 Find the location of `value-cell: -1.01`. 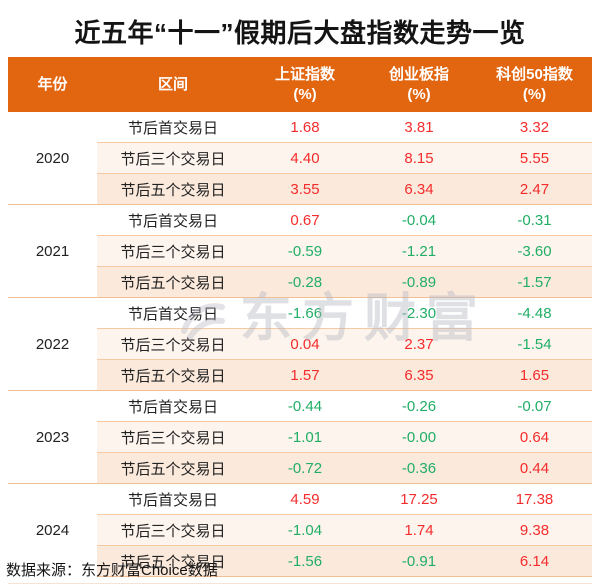

value-cell: -1.01 is located at coordinates (305, 437).